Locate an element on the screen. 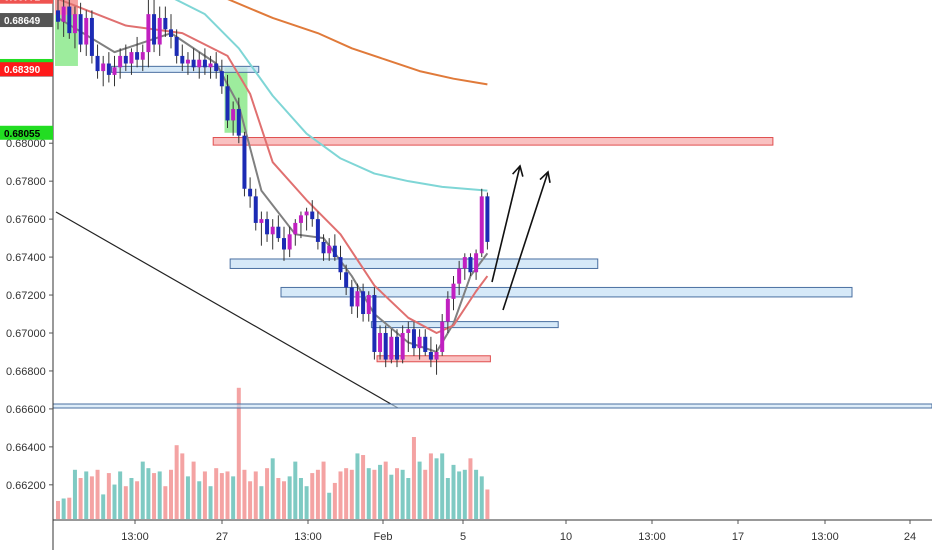  zone-resistance is located at coordinates (493, 141).